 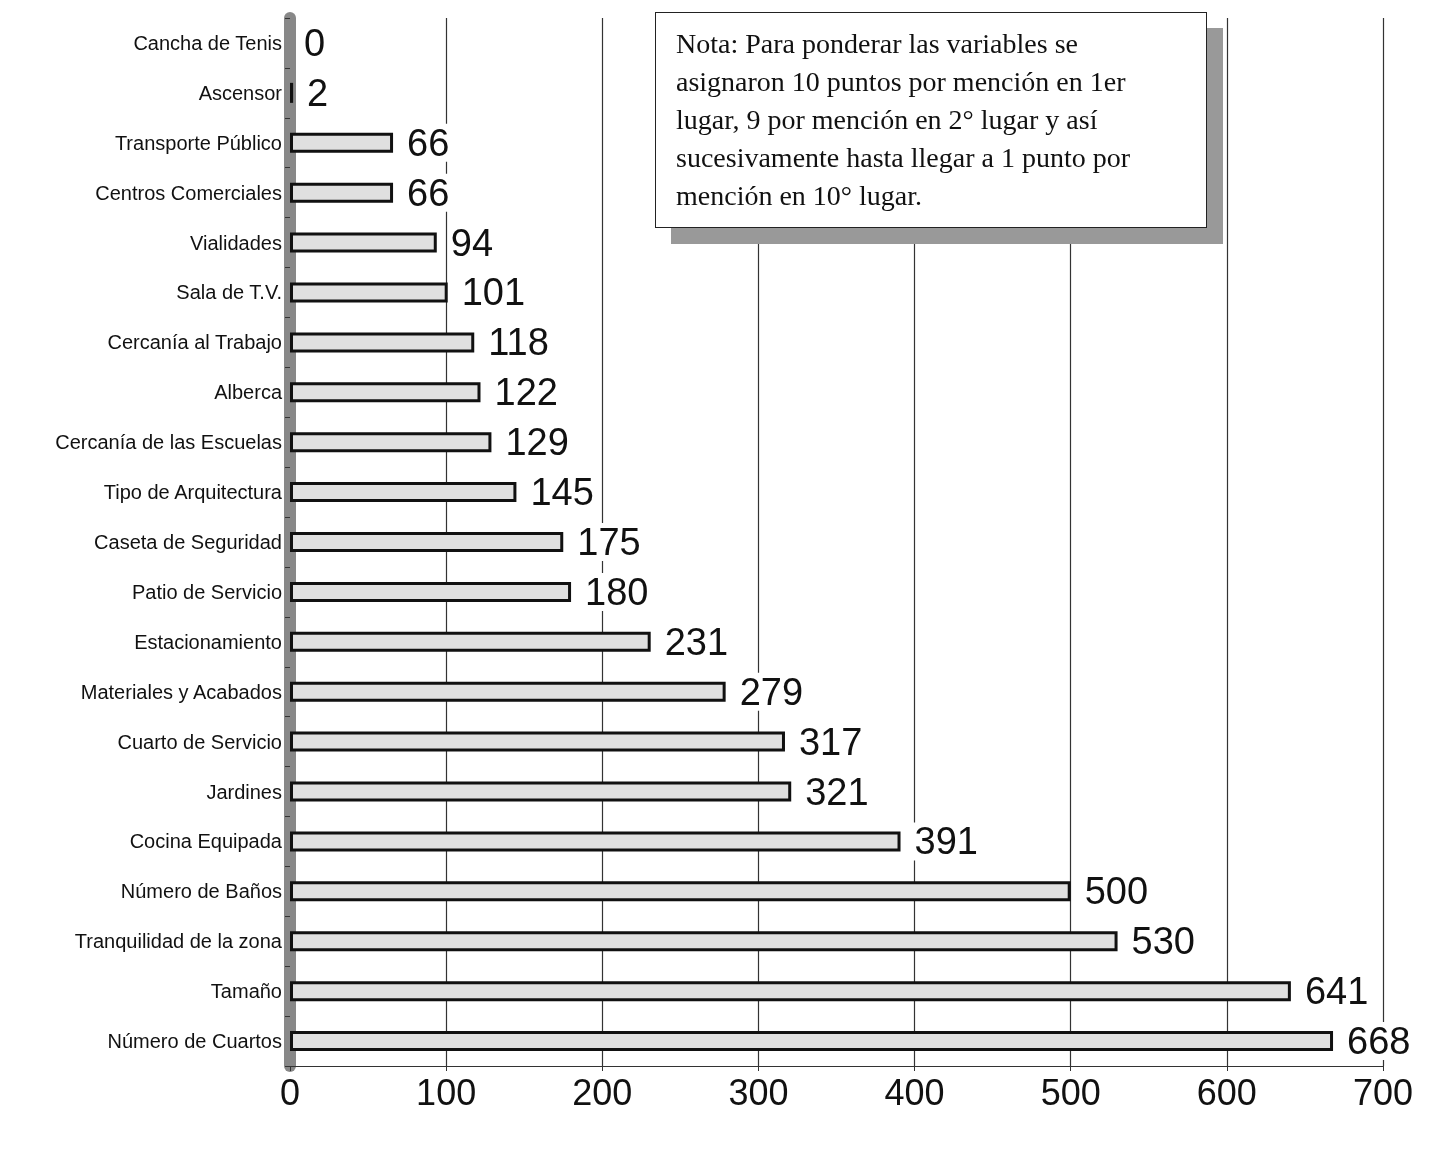 I want to click on y-tick-label: Tipo de Arquitectura, so click(x=193, y=492).